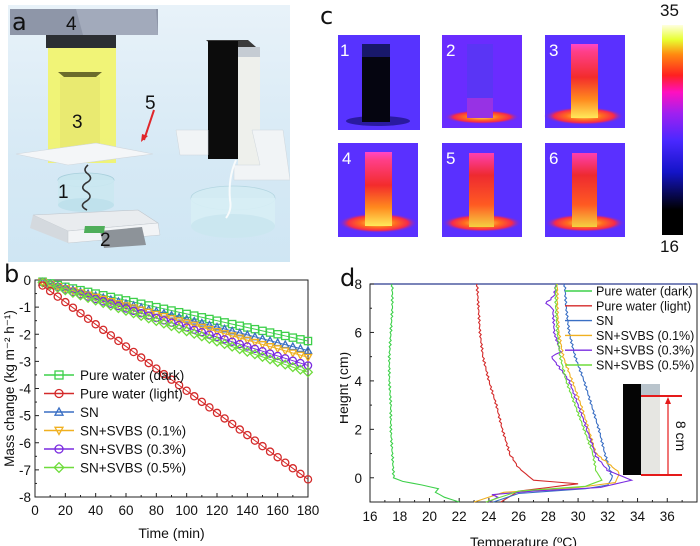 The image size is (700, 546). I want to click on legend-label-b: SN+SVBS (0.5%), so click(133, 468).